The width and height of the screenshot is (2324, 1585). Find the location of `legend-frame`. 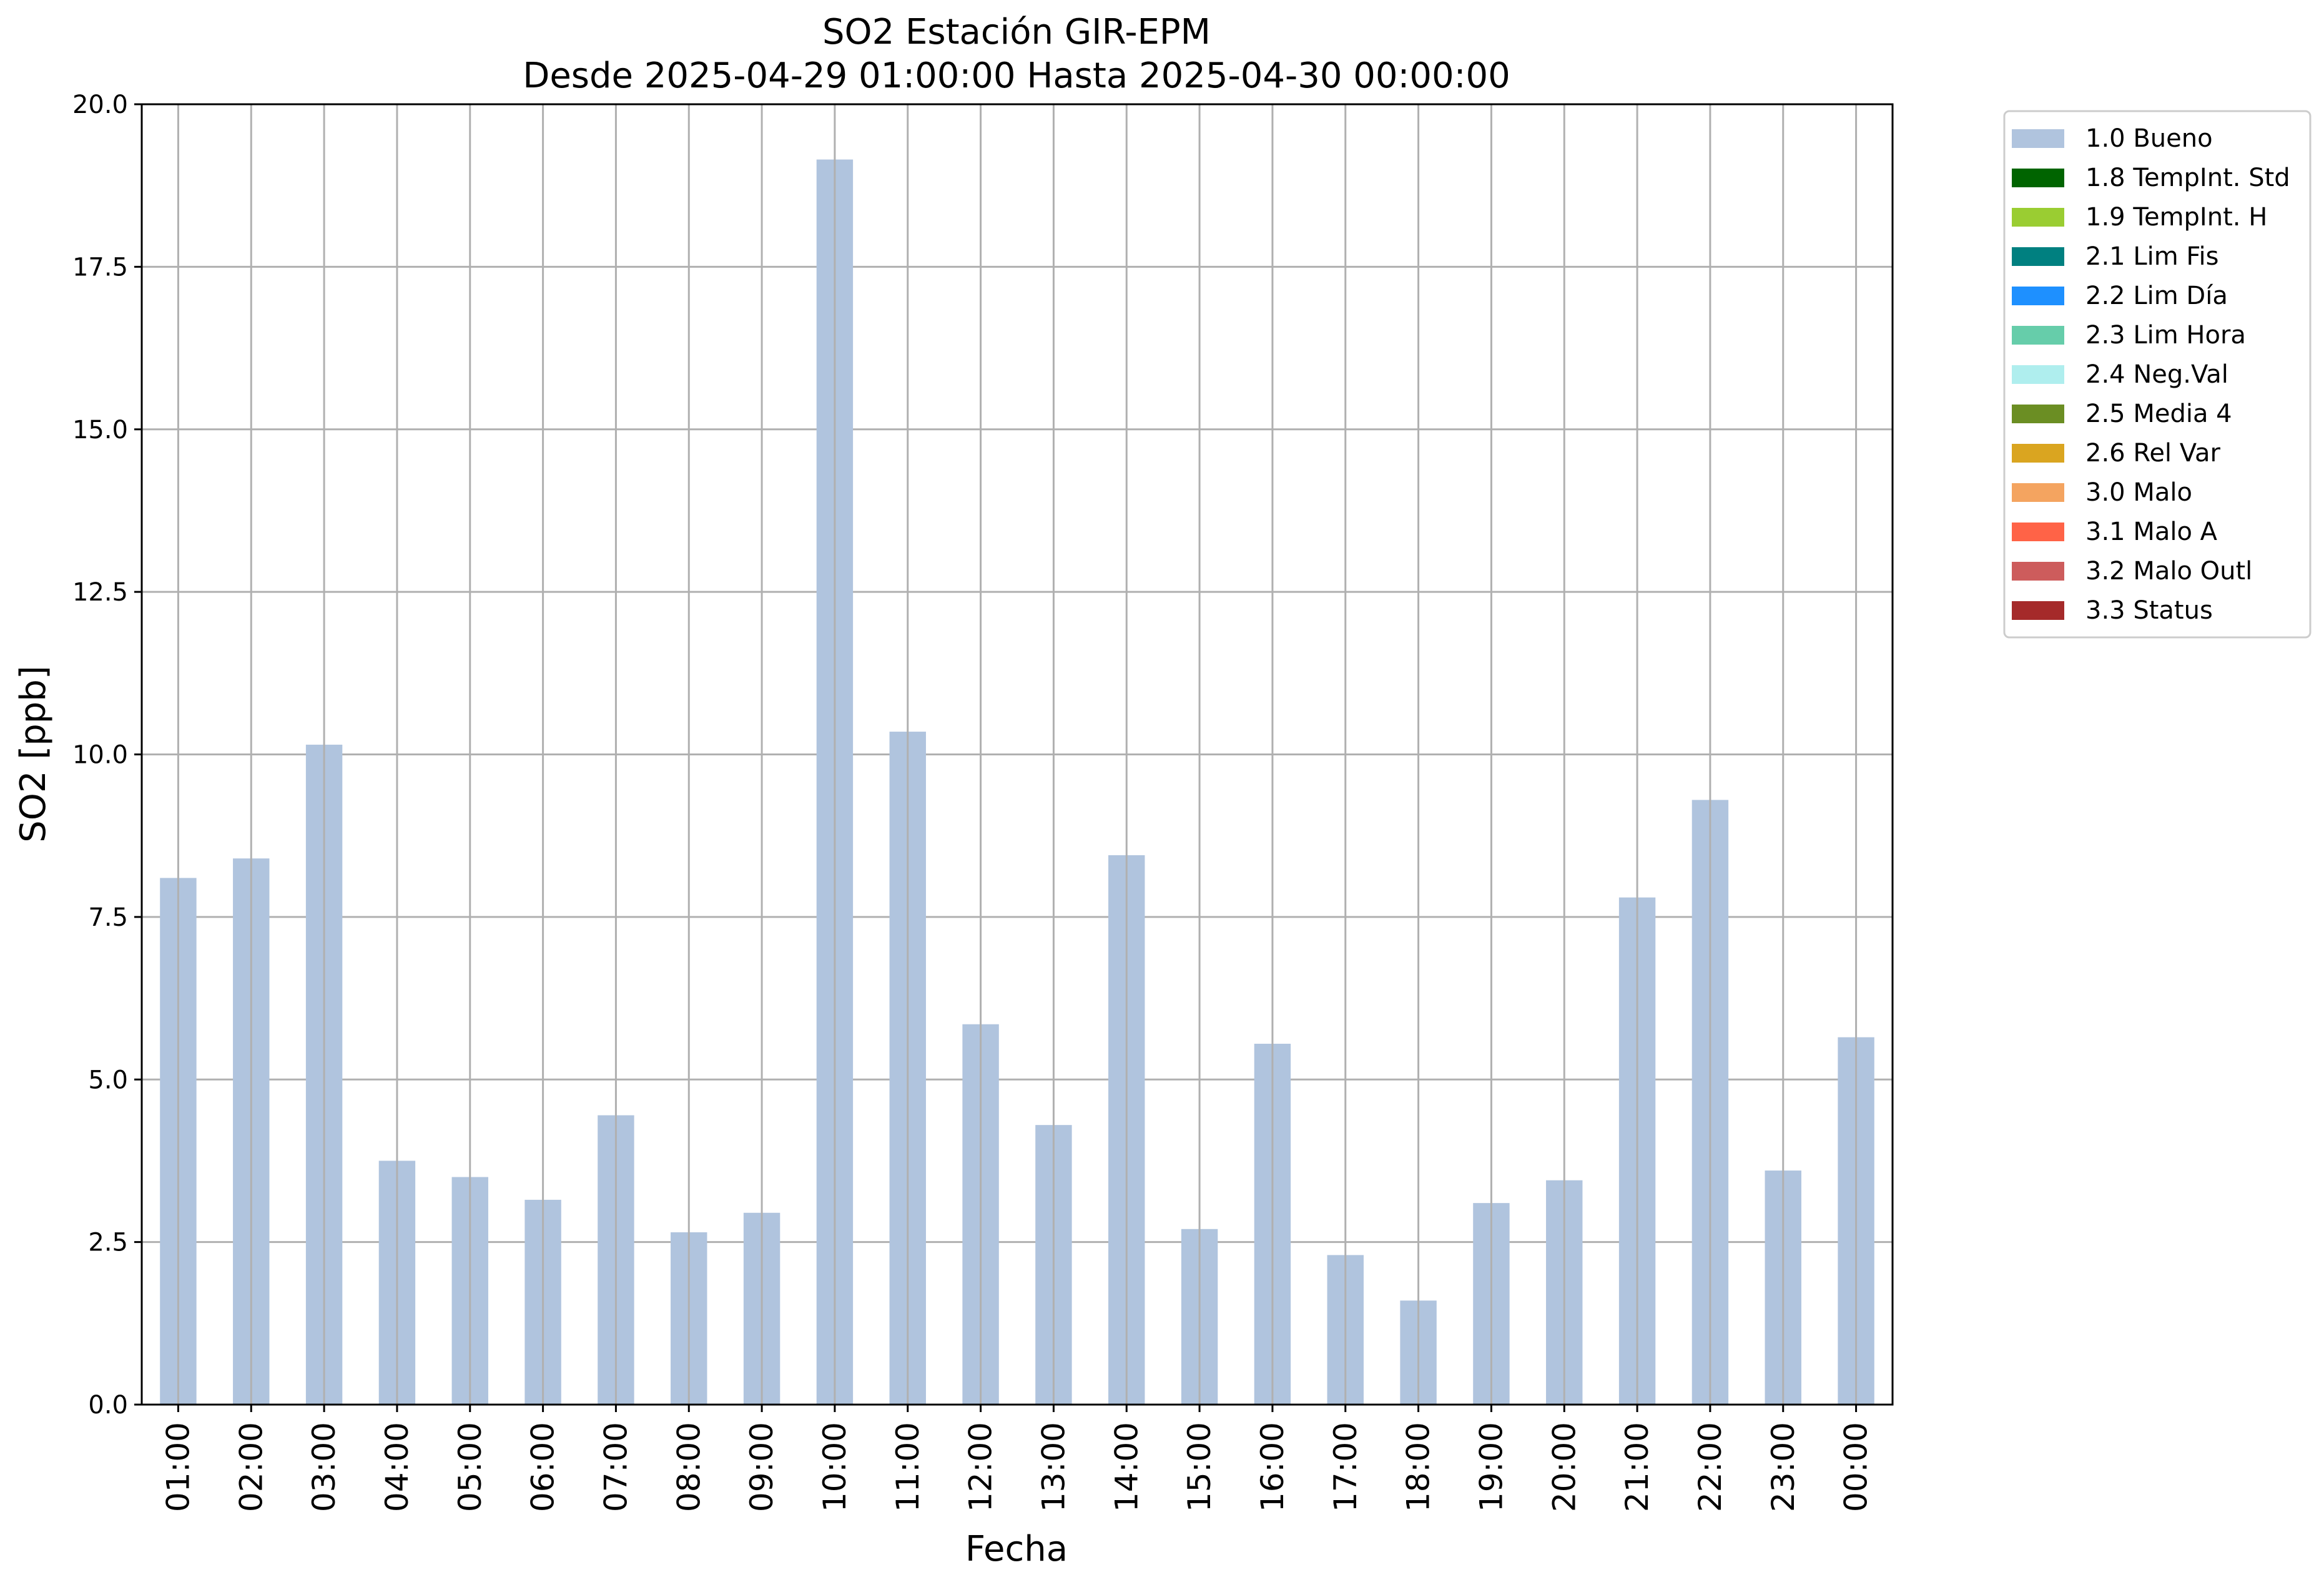

legend-frame is located at coordinates (2157, 374).